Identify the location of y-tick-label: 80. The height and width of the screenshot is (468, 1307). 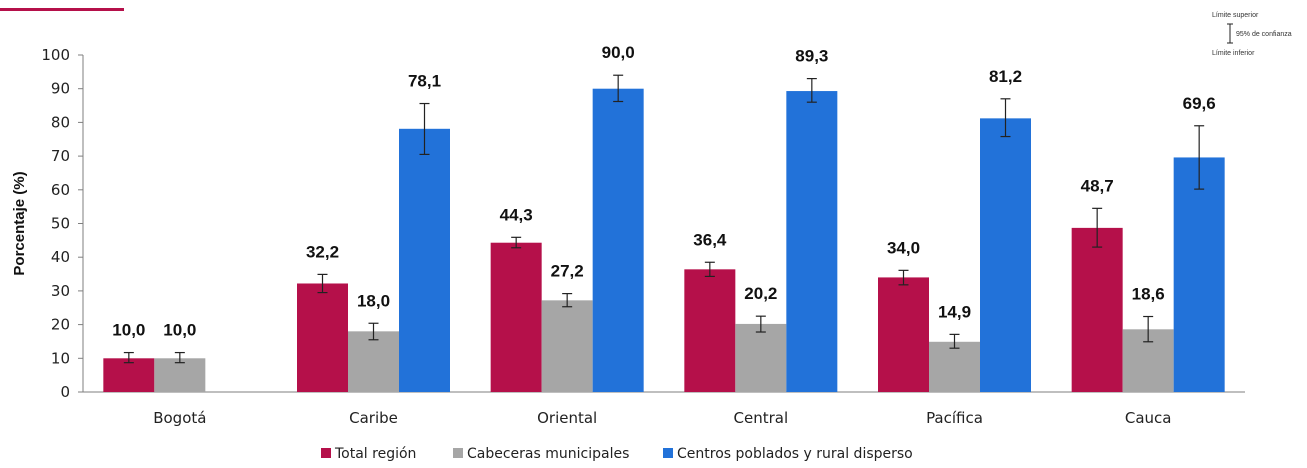
(60, 122).